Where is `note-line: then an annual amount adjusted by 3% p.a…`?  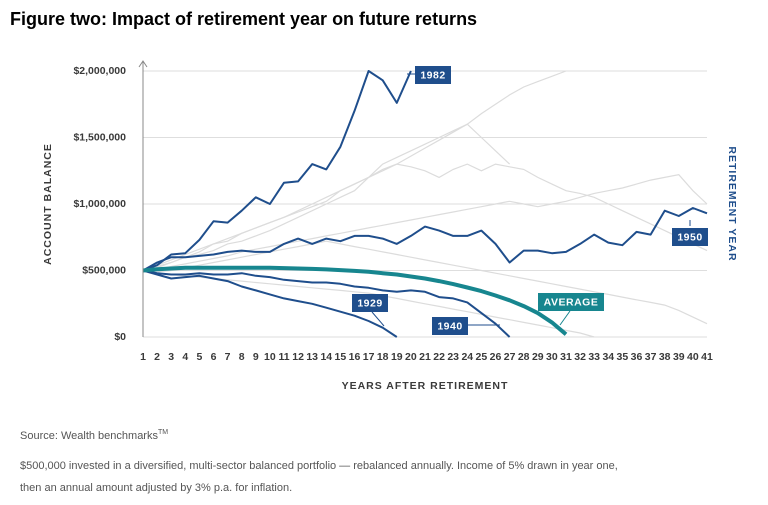
note-line: then an annual amount adjusted by 3% p.a… is located at coordinates (156, 488).